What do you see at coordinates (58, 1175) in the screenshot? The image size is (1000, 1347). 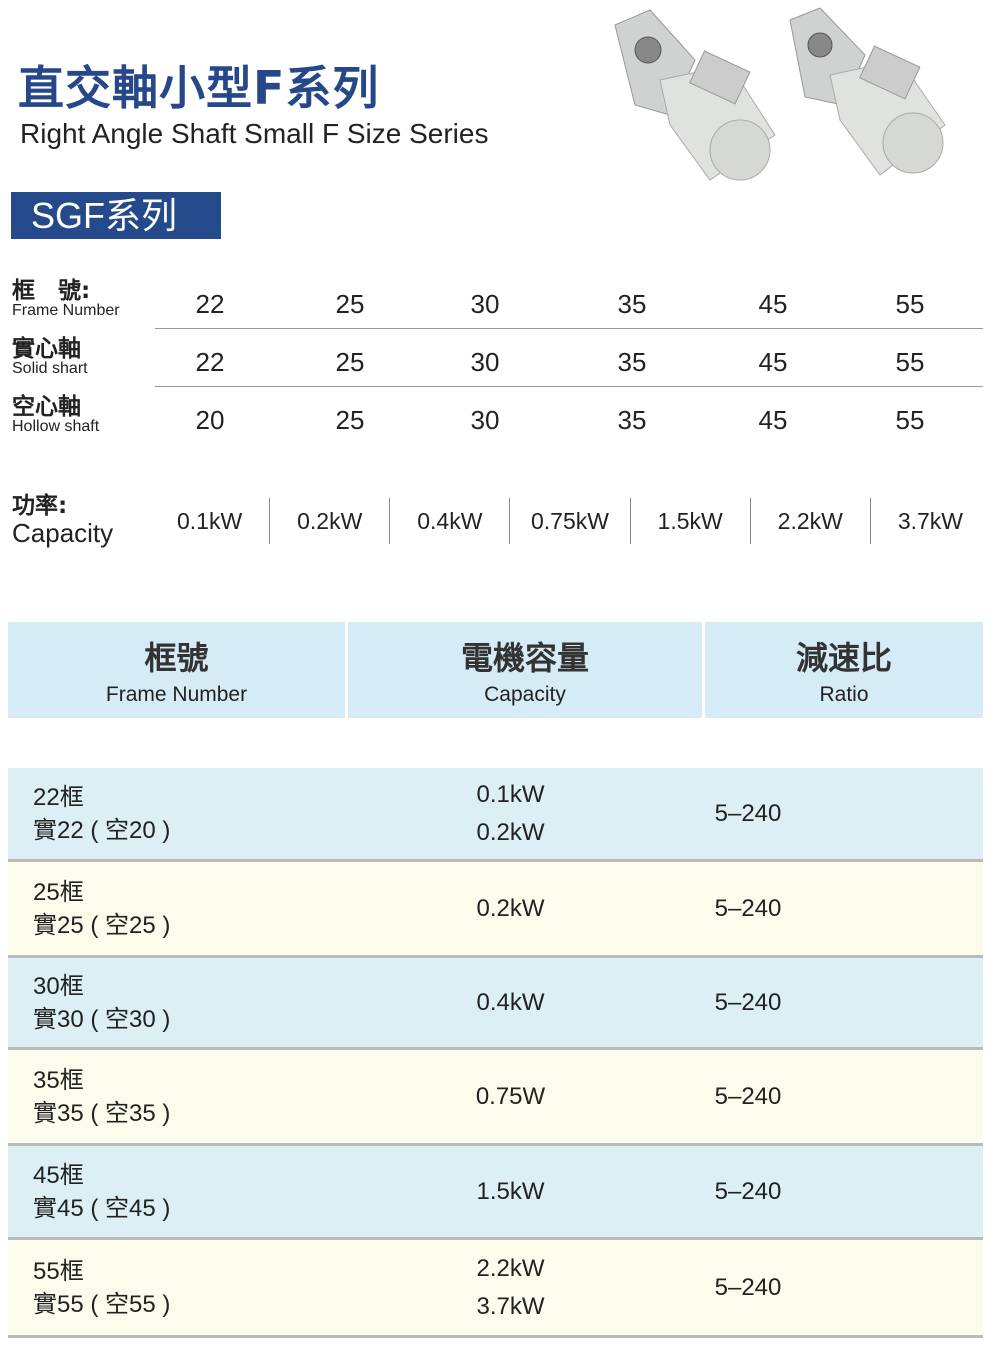 I see `frame-label: 45框` at bounding box center [58, 1175].